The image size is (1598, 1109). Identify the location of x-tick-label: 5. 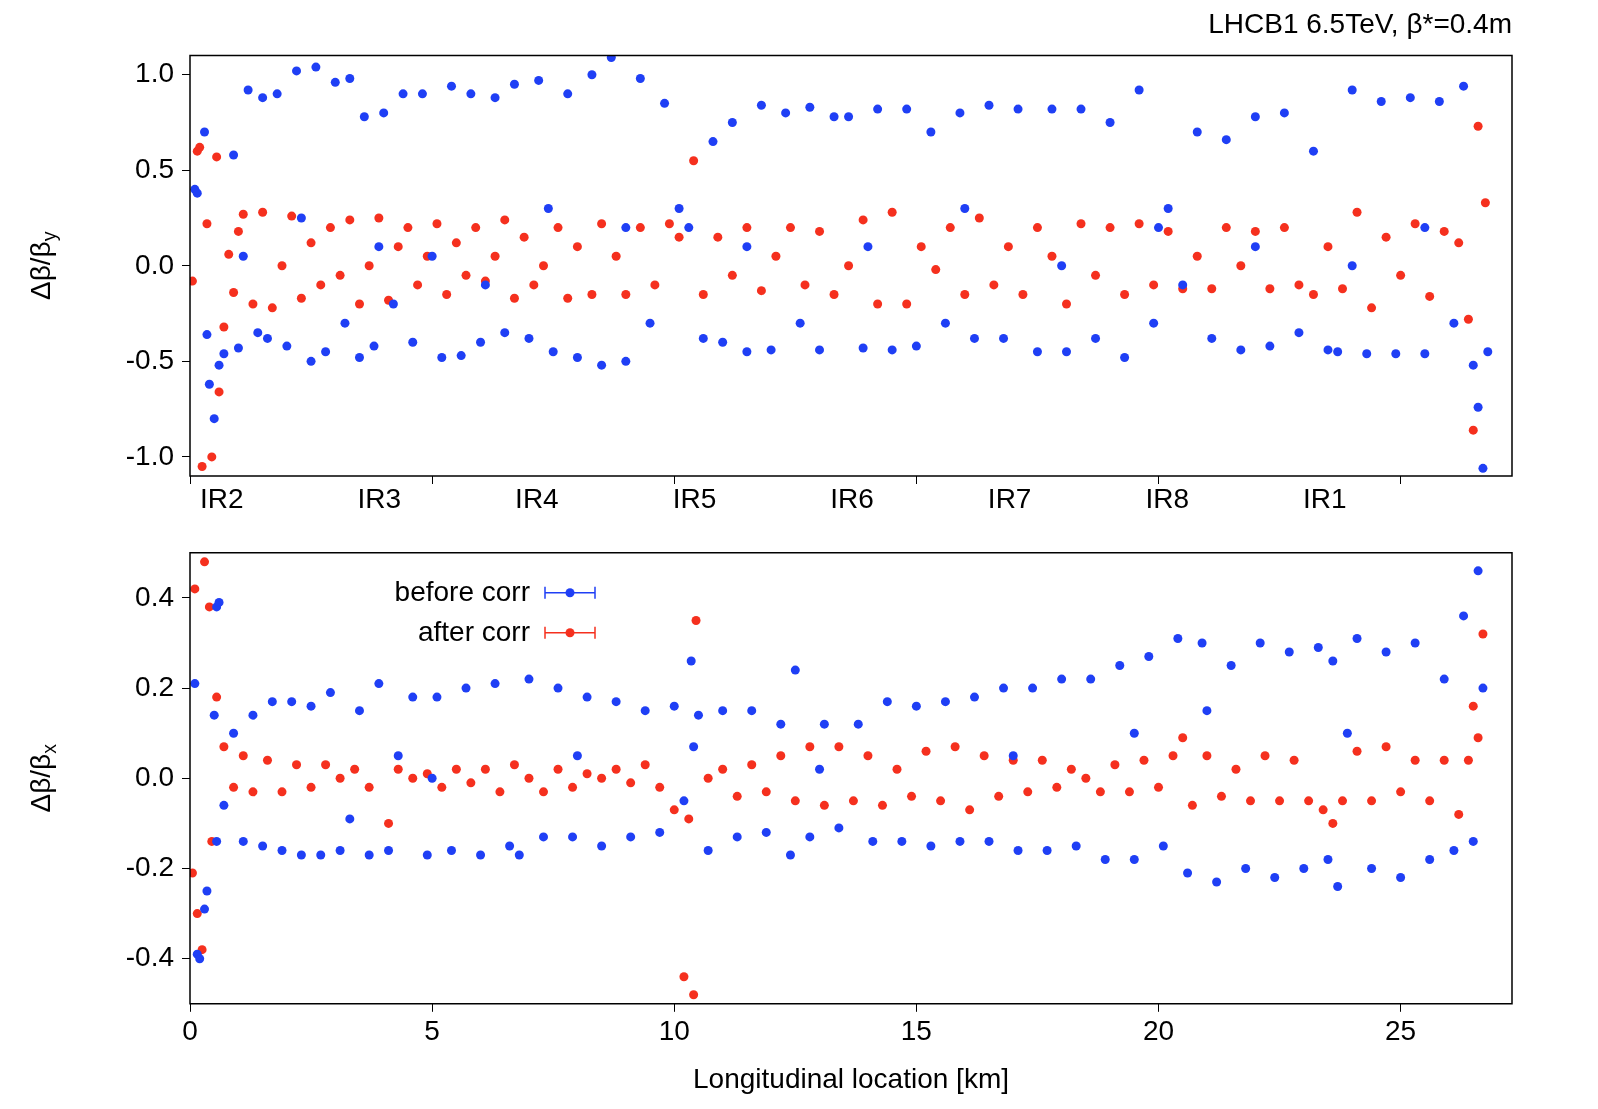
(432, 1031).